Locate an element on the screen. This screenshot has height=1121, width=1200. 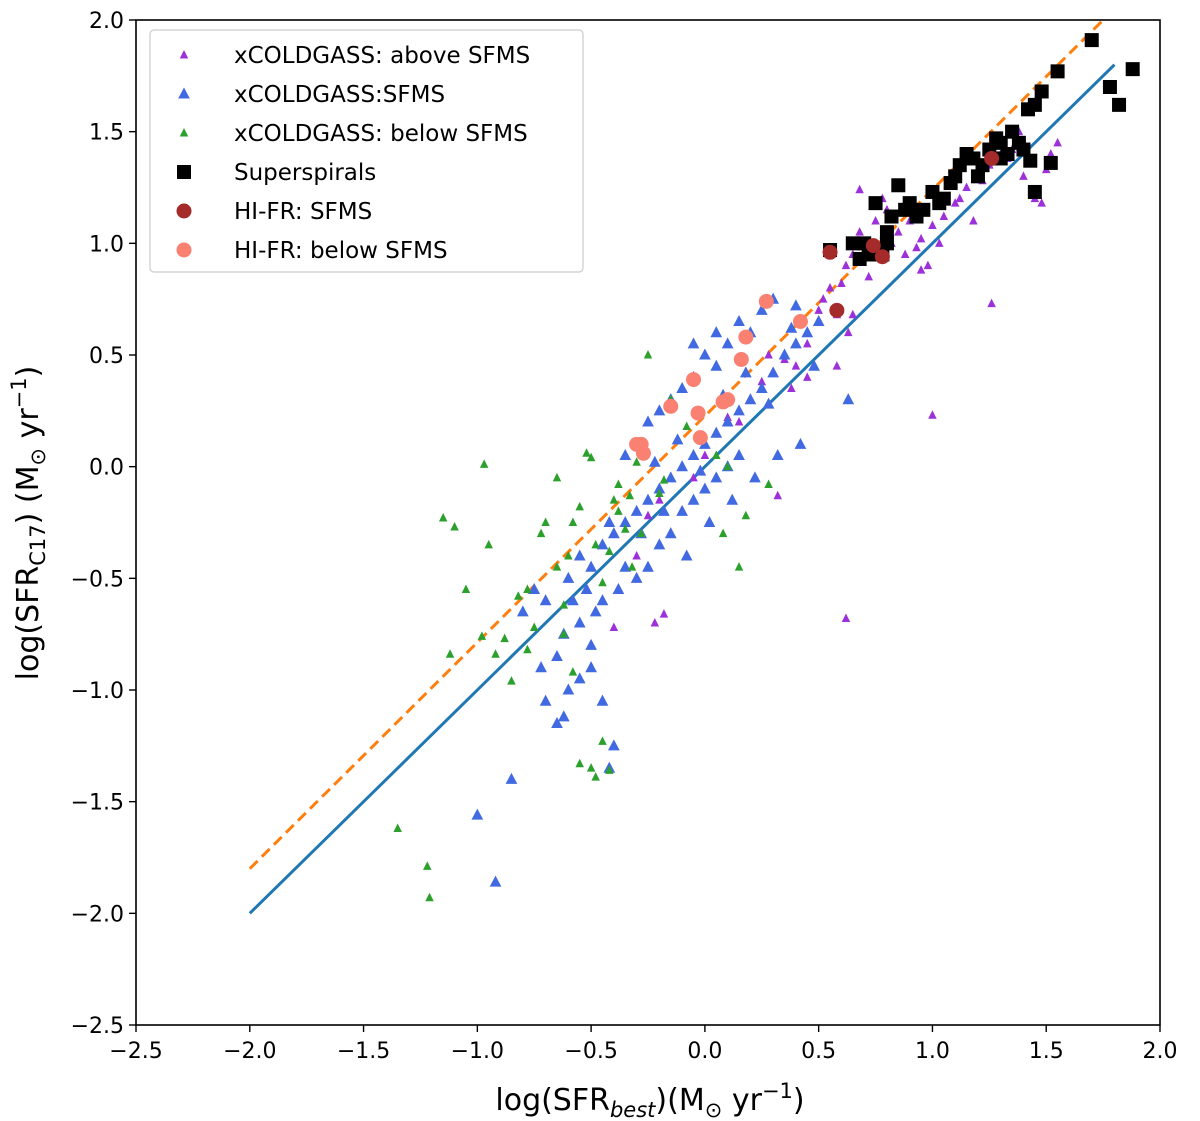
x-tick-label: −2.0 is located at coordinates (249, 1051).